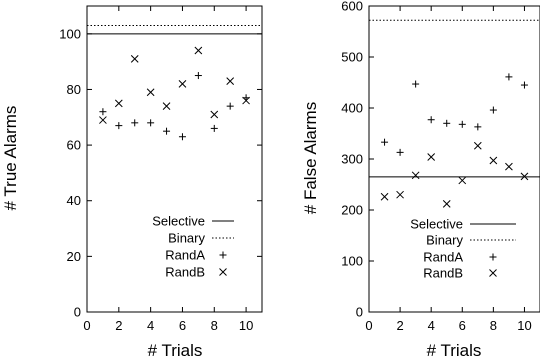 The height and width of the screenshot is (362, 540). What do you see at coordinates (352, 7) in the screenshot?
I see `y-tick-label: 600` at bounding box center [352, 7].